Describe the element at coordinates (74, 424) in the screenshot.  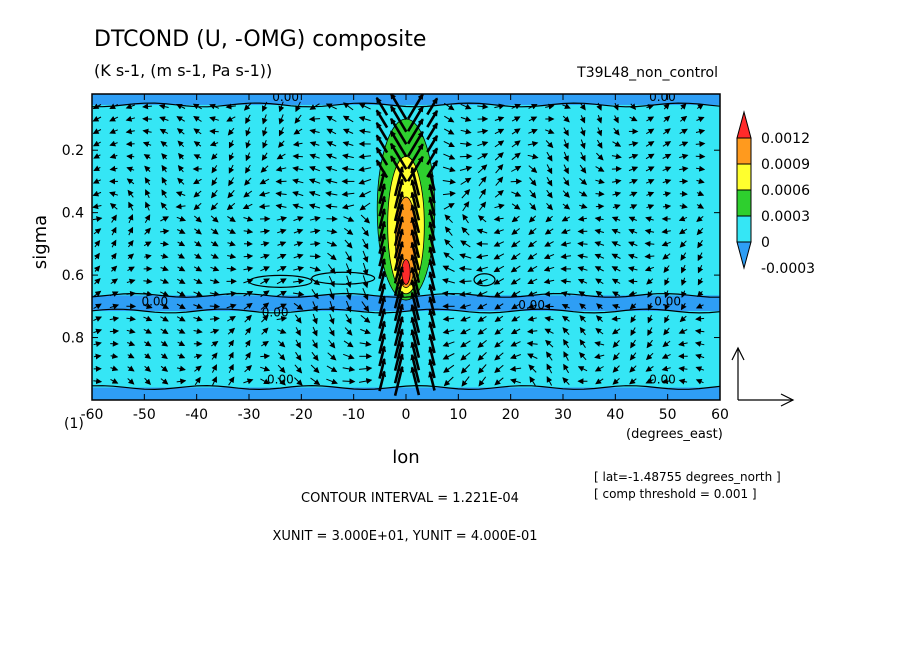
I see `y-corner-label: (1)` at that location.